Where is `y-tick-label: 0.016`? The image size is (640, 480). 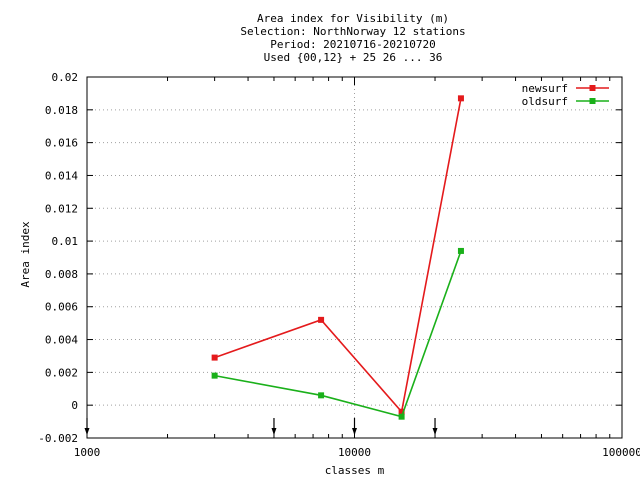 y-tick-label: 0.016 is located at coordinates (61, 143).